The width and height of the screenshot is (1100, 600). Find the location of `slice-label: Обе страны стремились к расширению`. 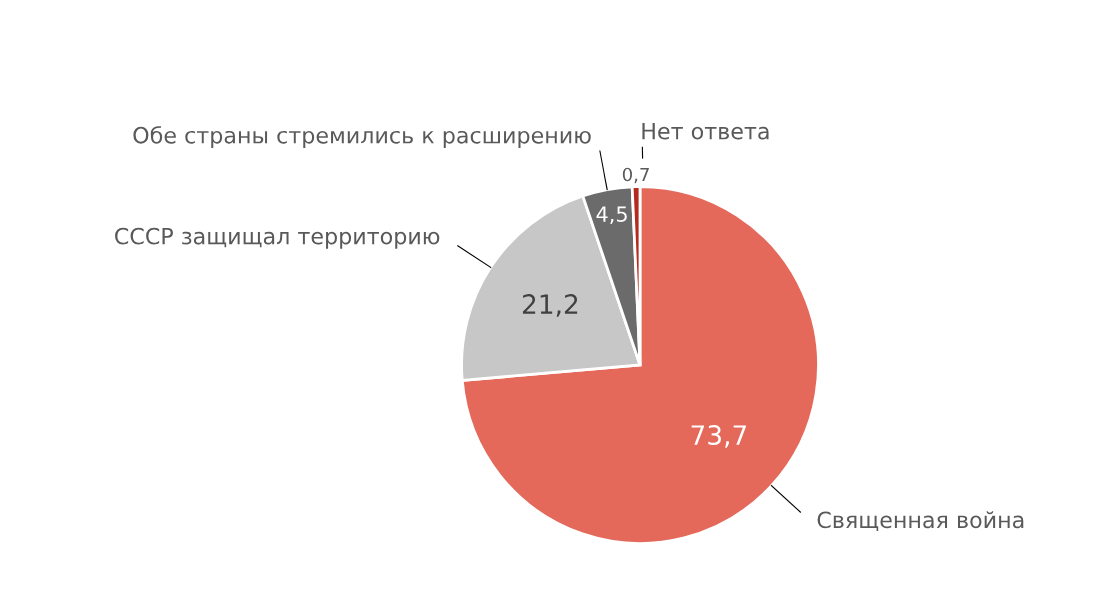

slice-label: Обе страны стремились к расширению is located at coordinates (362, 137).